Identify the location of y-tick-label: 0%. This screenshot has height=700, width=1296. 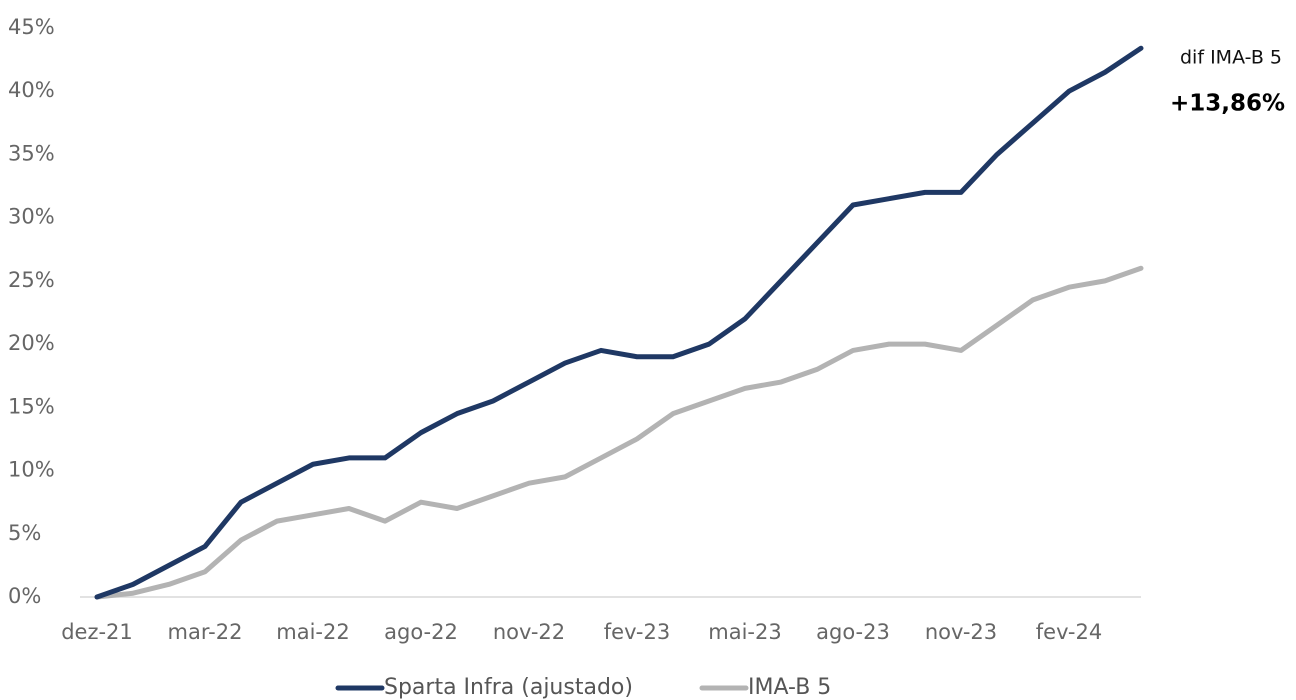
(24, 596).